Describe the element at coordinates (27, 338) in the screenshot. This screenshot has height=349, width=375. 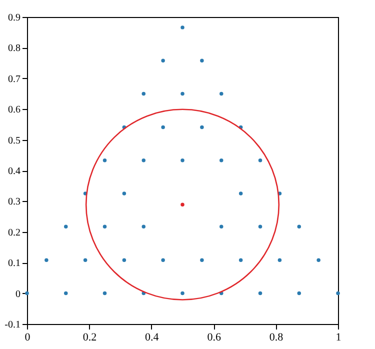
I see `x-tick-label: 0` at that location.